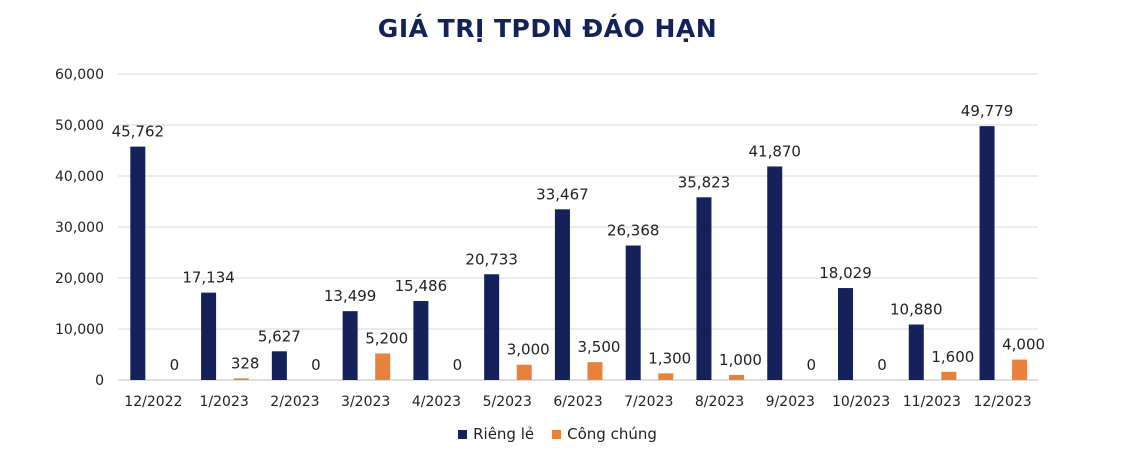 The height and width of the screenshot is (476, 1125). I want to click on x-tick-label: 12/2023, so click(1003, 402).